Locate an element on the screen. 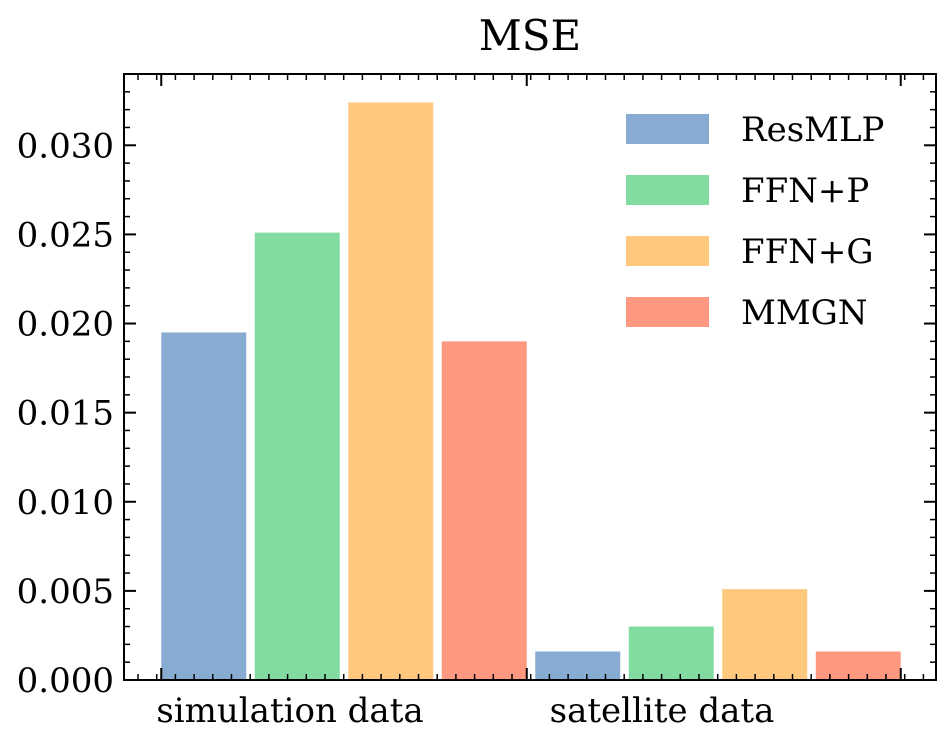 The width and height of the screenshot is (952, 746). legend-swatch-ffn-p is located at coordinates (667, 190).